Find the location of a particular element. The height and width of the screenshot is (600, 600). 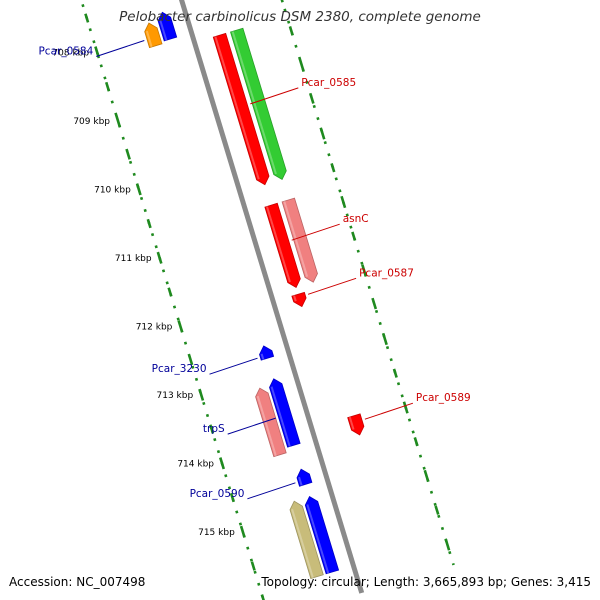

ruler-tick-label: 714 kbp is located at coordinates (195, 464).